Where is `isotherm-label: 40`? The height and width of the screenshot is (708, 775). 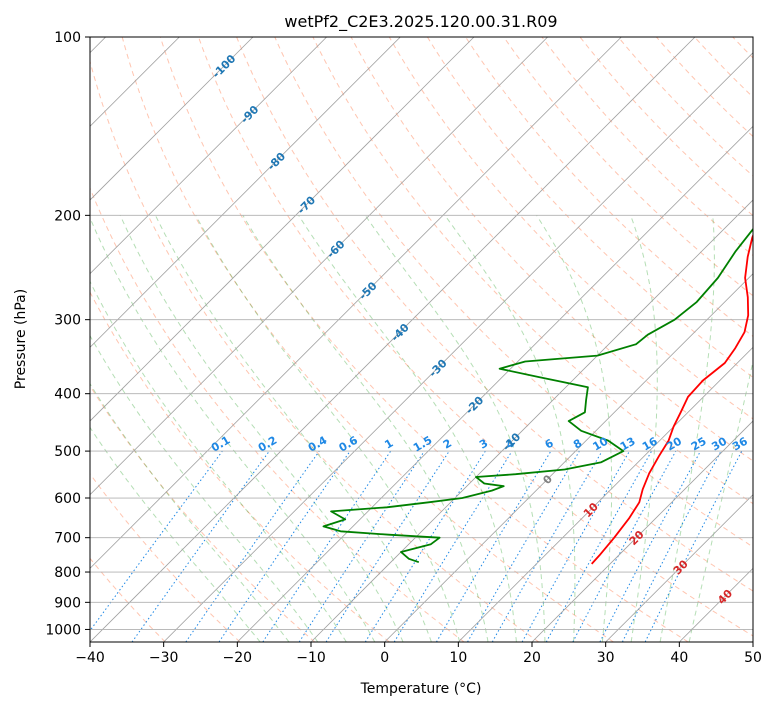
isotherm-label: 40 is located at coordinates (725, 597).